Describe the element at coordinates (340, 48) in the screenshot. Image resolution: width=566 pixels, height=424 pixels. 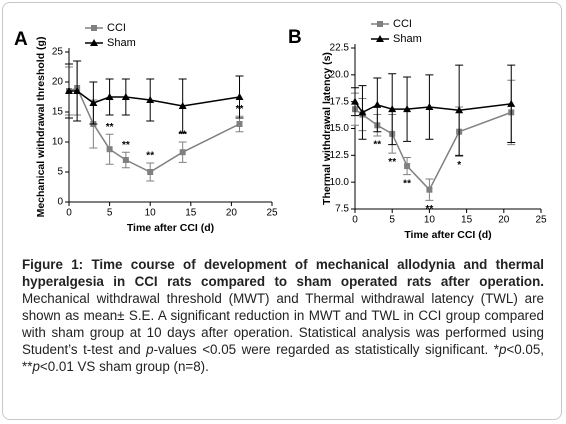
I see `y-tick-label: 22.5` at that location.